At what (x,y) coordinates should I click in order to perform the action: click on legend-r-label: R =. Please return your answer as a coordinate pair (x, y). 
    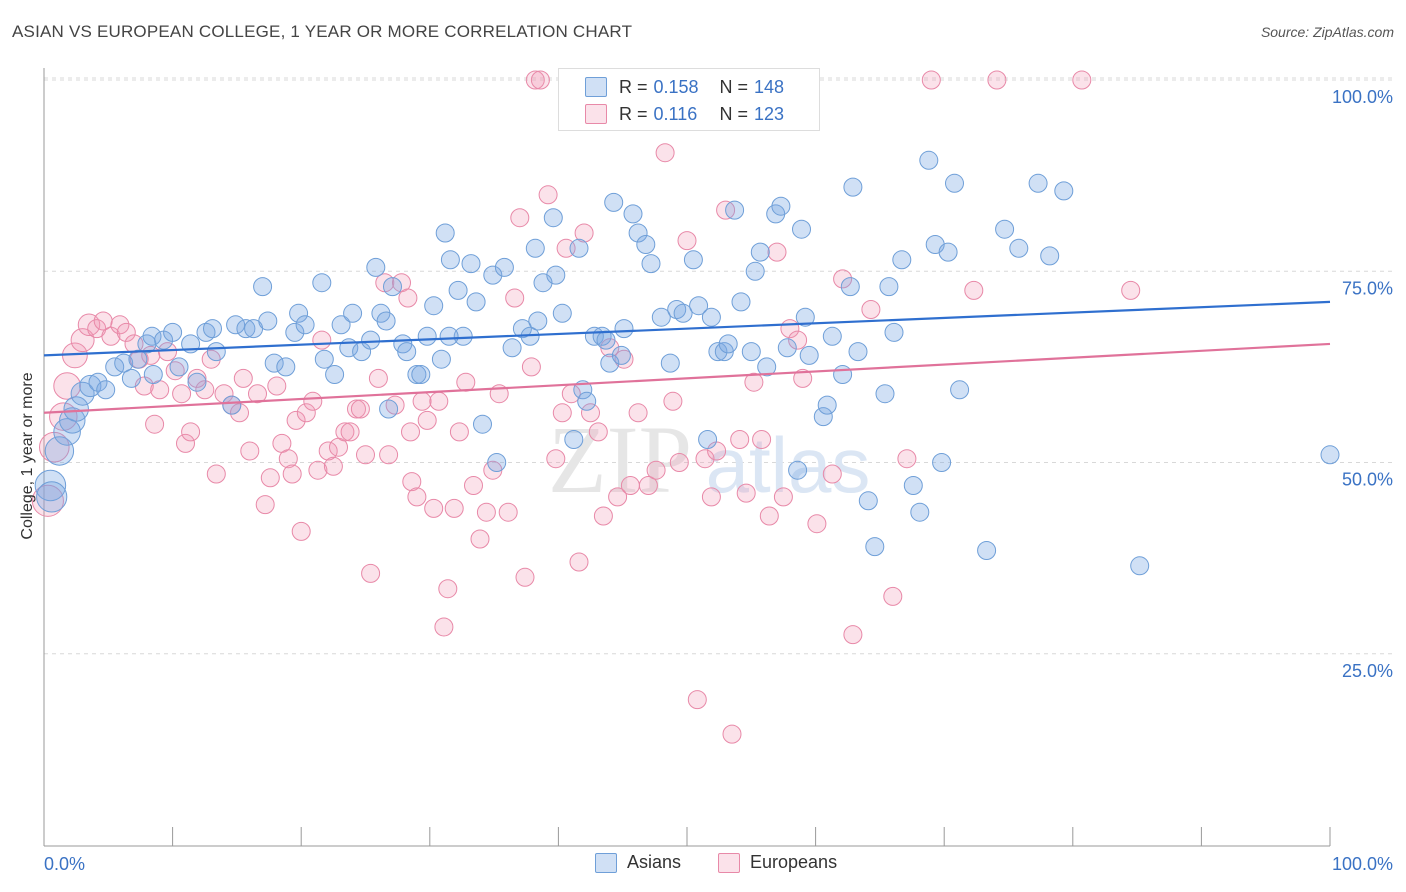
    Looking at the image, I should click on (633, 114).